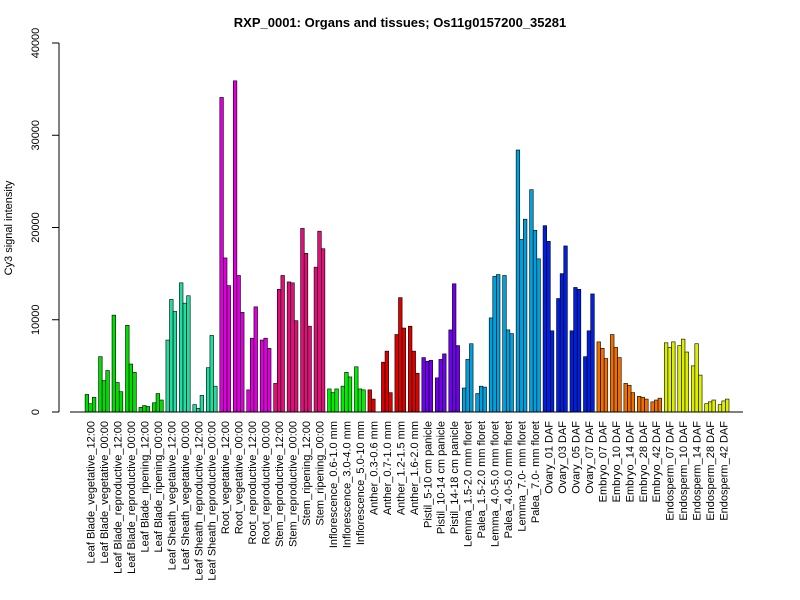  Describe the element at coordinates (509, 479) in the screenshot. I see `x-tick-label: Palea_4.0-5.0 mm floret` at that location.